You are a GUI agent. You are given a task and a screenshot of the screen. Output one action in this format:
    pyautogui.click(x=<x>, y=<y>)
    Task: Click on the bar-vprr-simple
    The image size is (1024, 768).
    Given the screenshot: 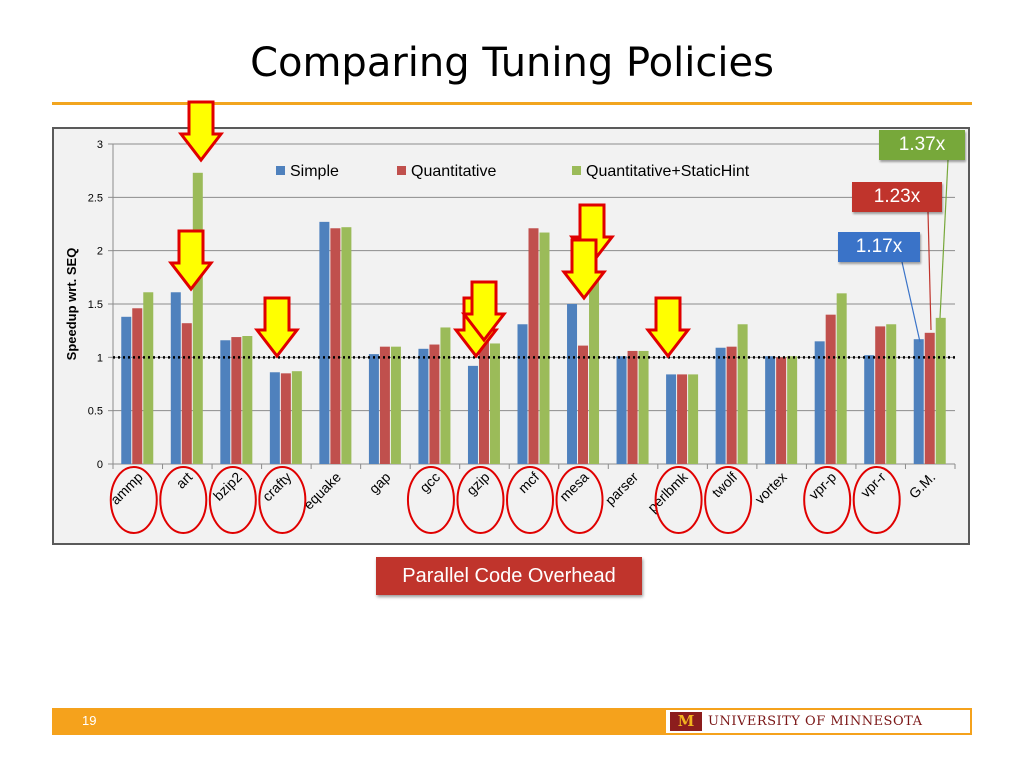 What is the action you would take?
    pyautogui.click(x=869, y=409)
    